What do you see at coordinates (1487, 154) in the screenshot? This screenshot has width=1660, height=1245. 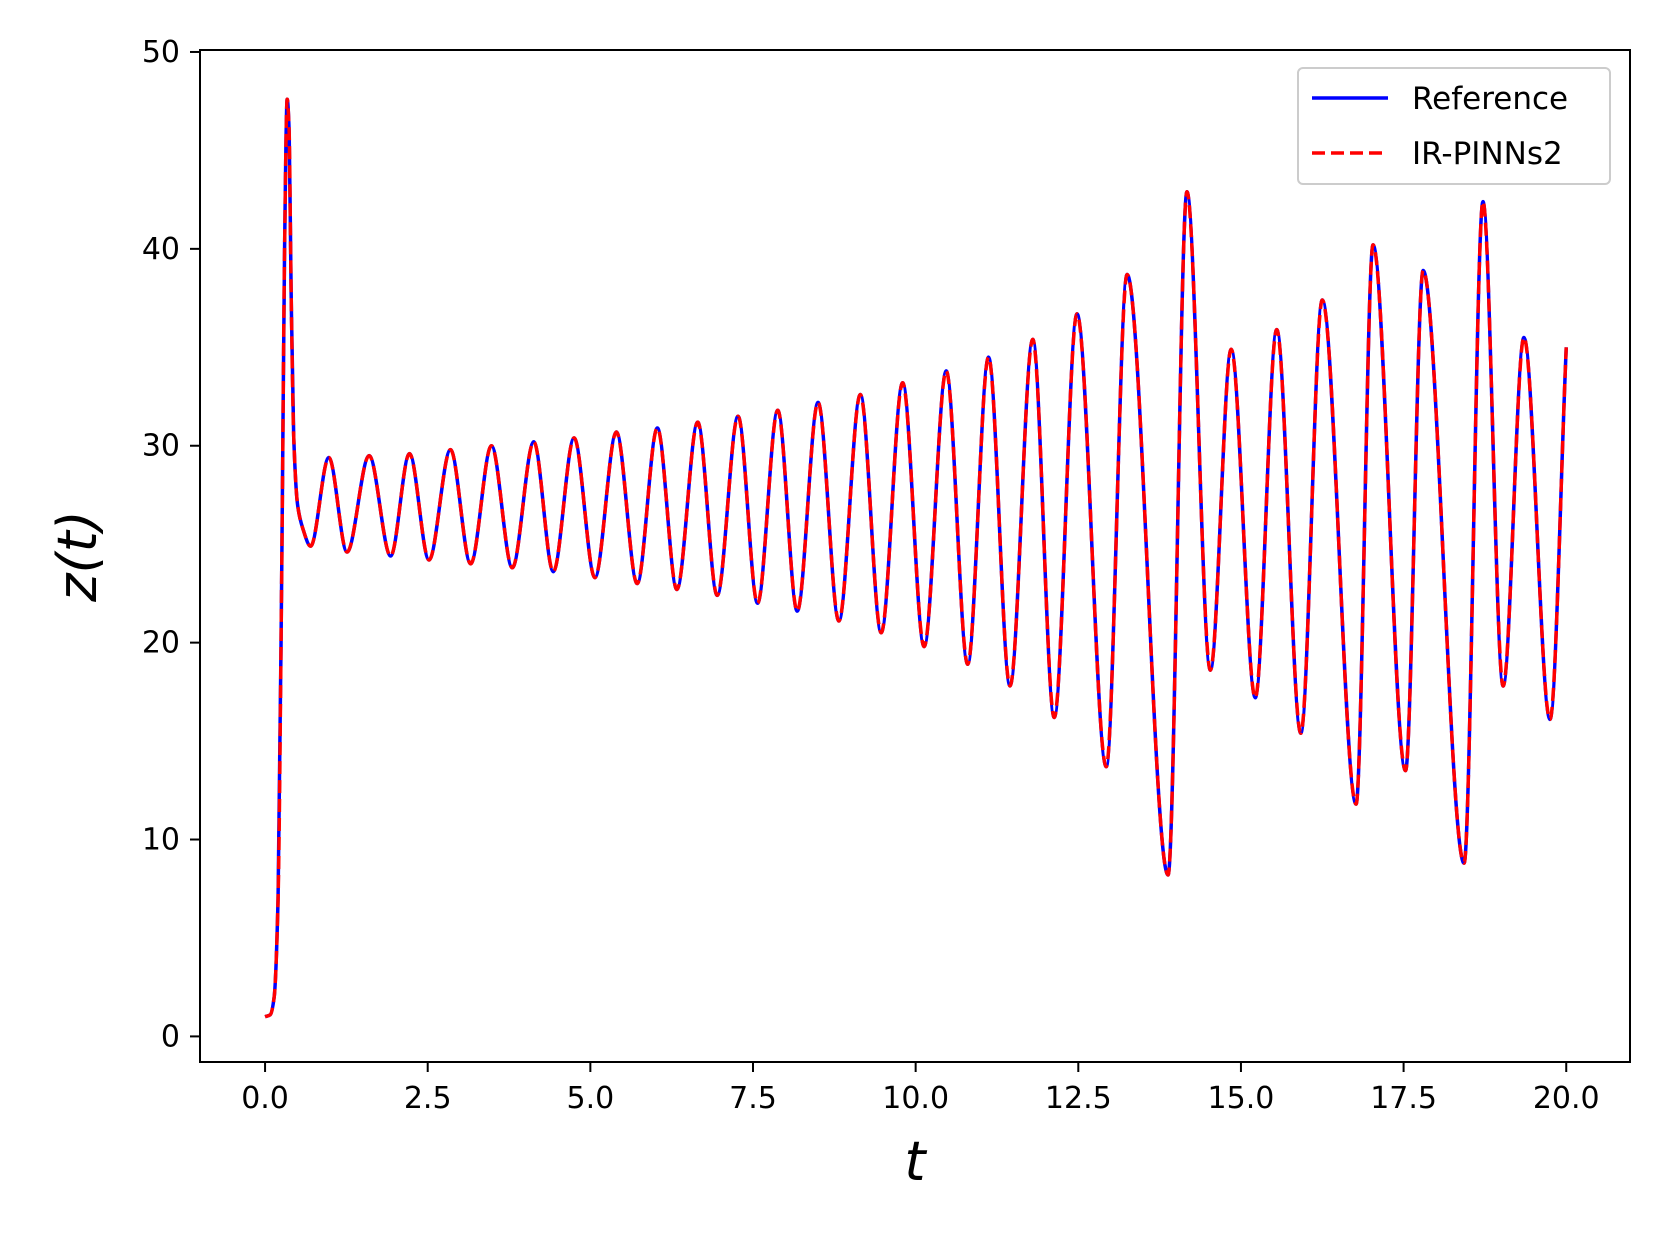 I see `legend-label: IR-PINNs2` at bounding box center [1487, 154].